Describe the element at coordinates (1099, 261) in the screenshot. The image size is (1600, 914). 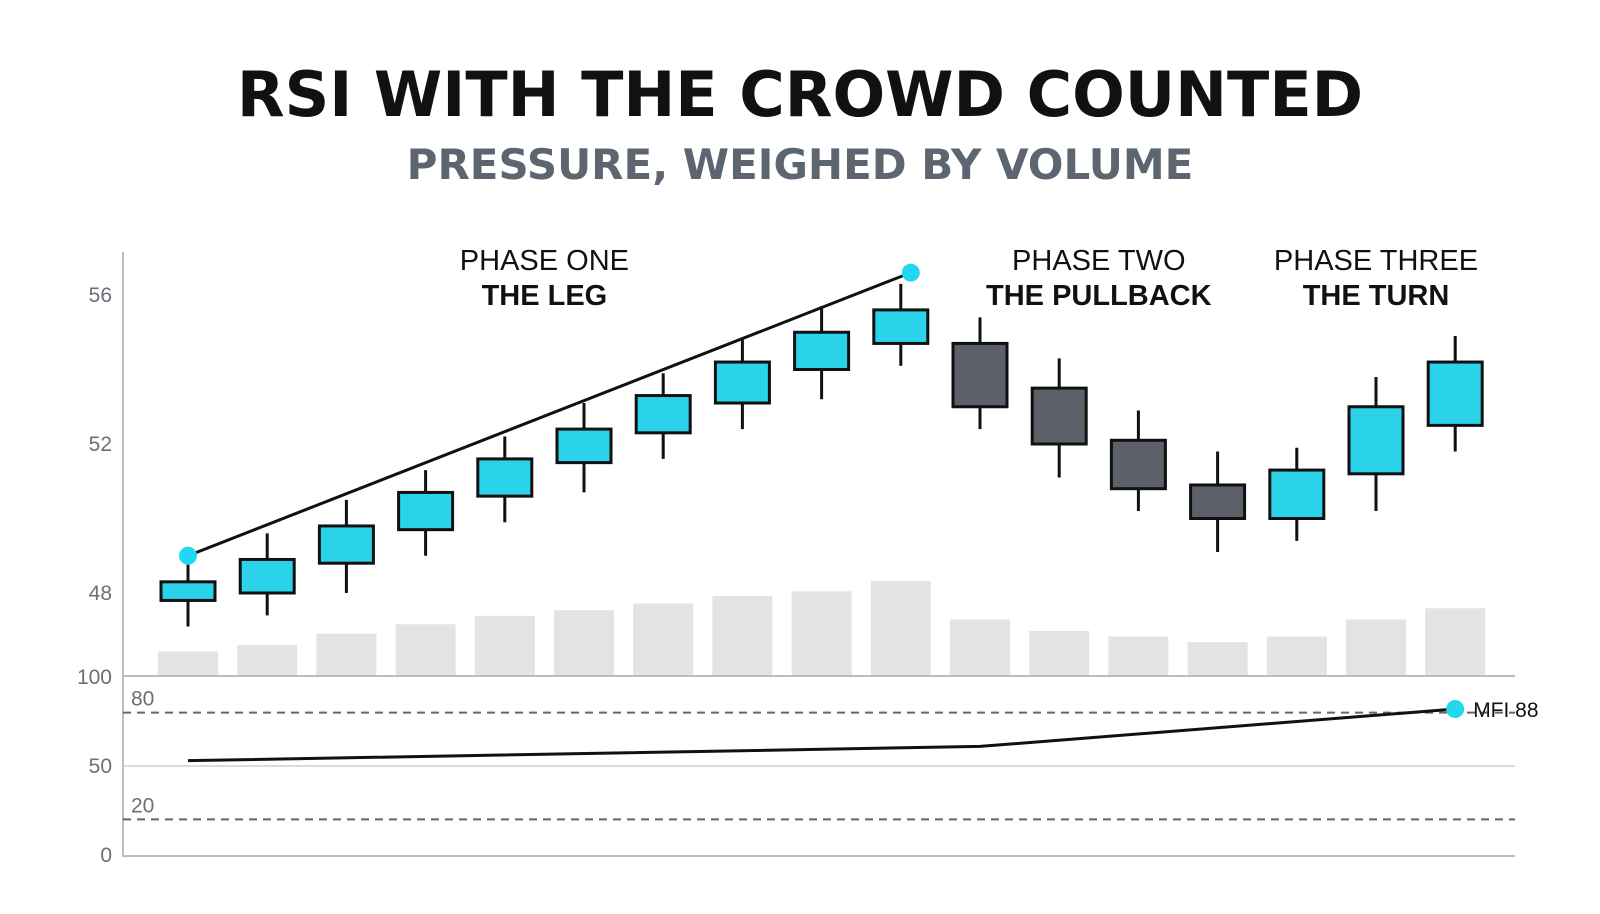
I see `phase-2-title: PHASE TWO` at that location.